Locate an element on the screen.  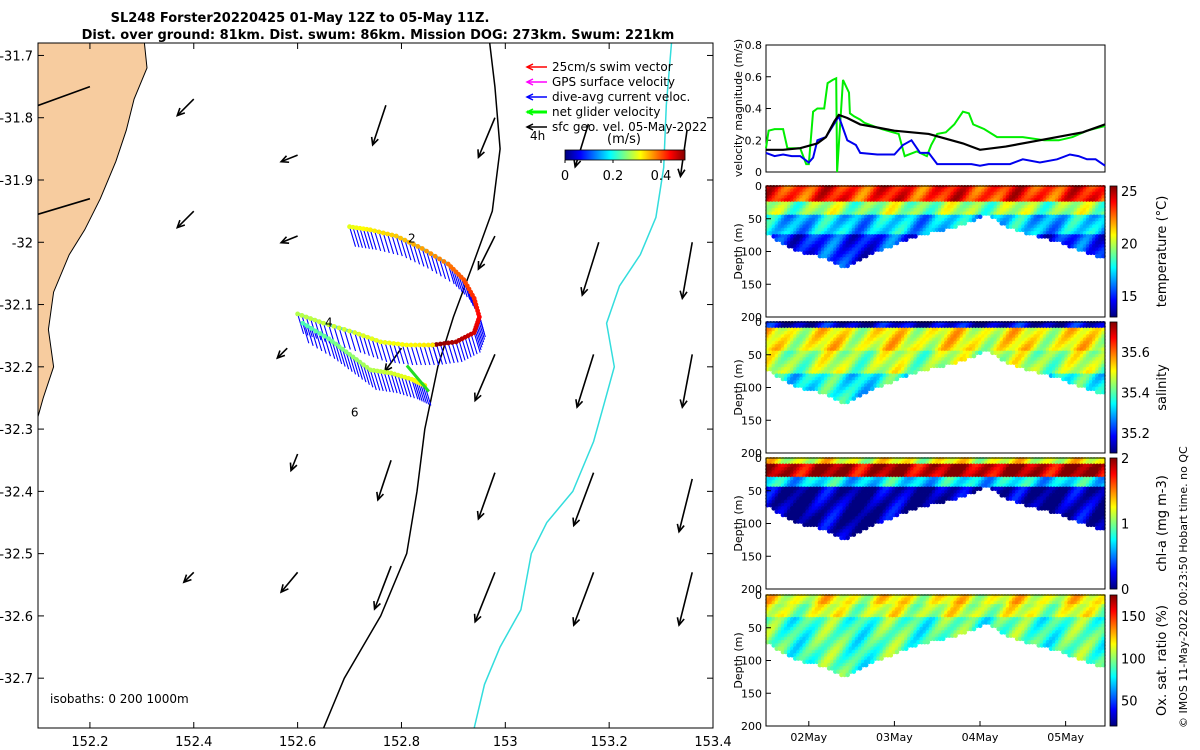
glider-track is located at coordinates (390, 315).